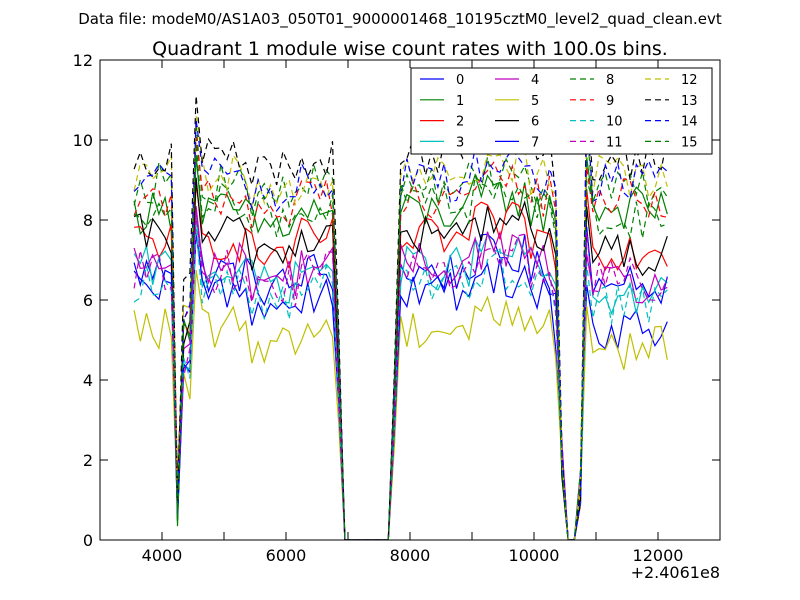  Describe the element at coordinates (460, 101) in the screenshot. I see `legend-label-1: 1` at that location.